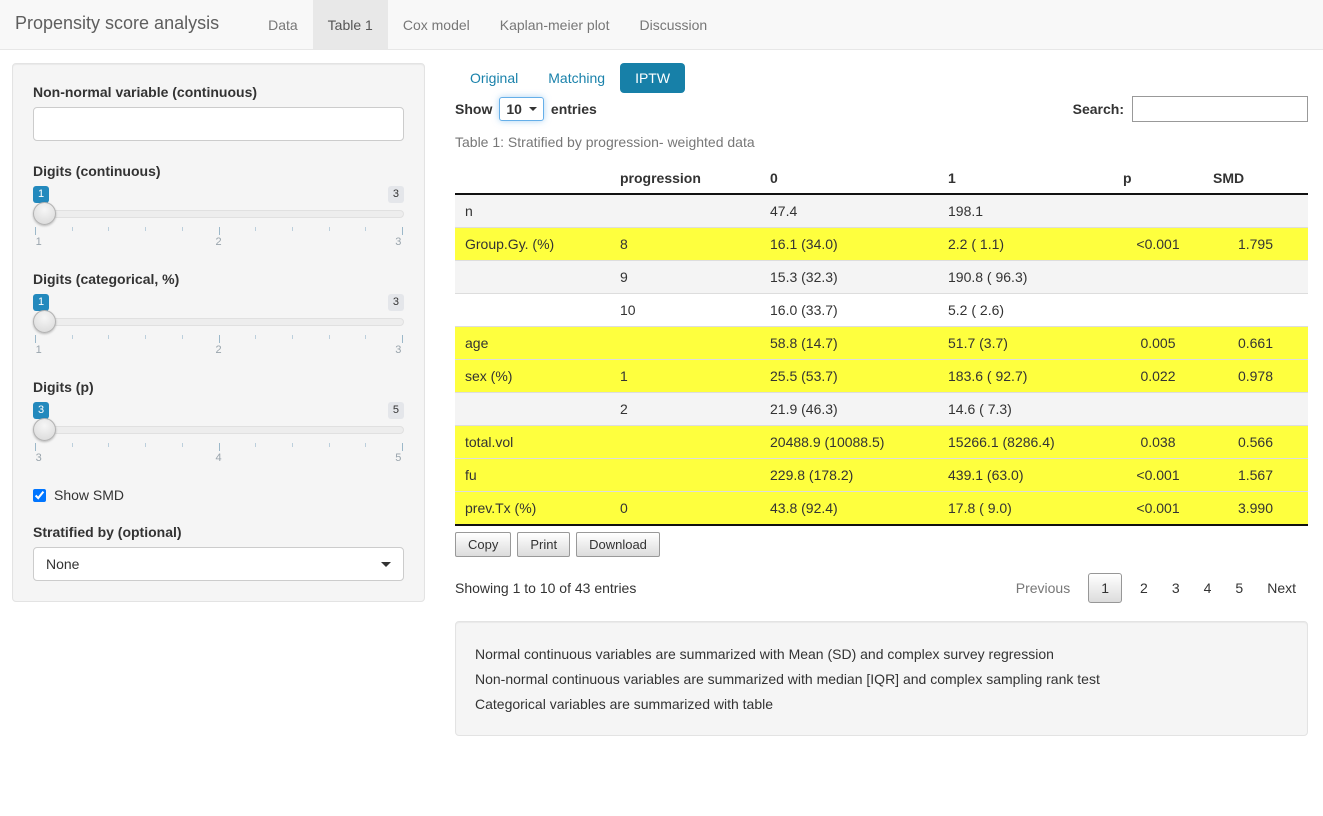 The width and height of the screenshot is (1323, 816). Describe the element at coordinates (1255, 475) in the screenshot. I see `table-cell: 1.567` at that location.